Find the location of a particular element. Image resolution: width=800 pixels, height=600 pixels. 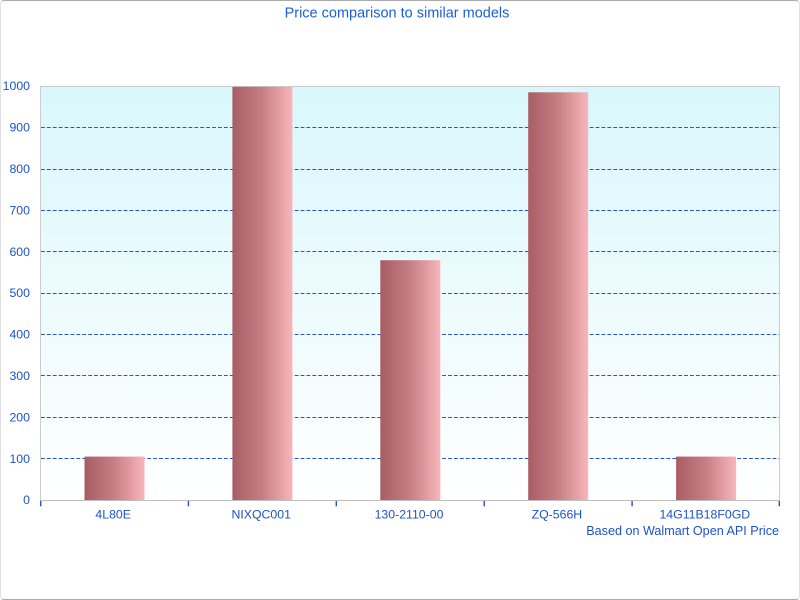

svg-text: 100 is located at coordinates (19, 459).